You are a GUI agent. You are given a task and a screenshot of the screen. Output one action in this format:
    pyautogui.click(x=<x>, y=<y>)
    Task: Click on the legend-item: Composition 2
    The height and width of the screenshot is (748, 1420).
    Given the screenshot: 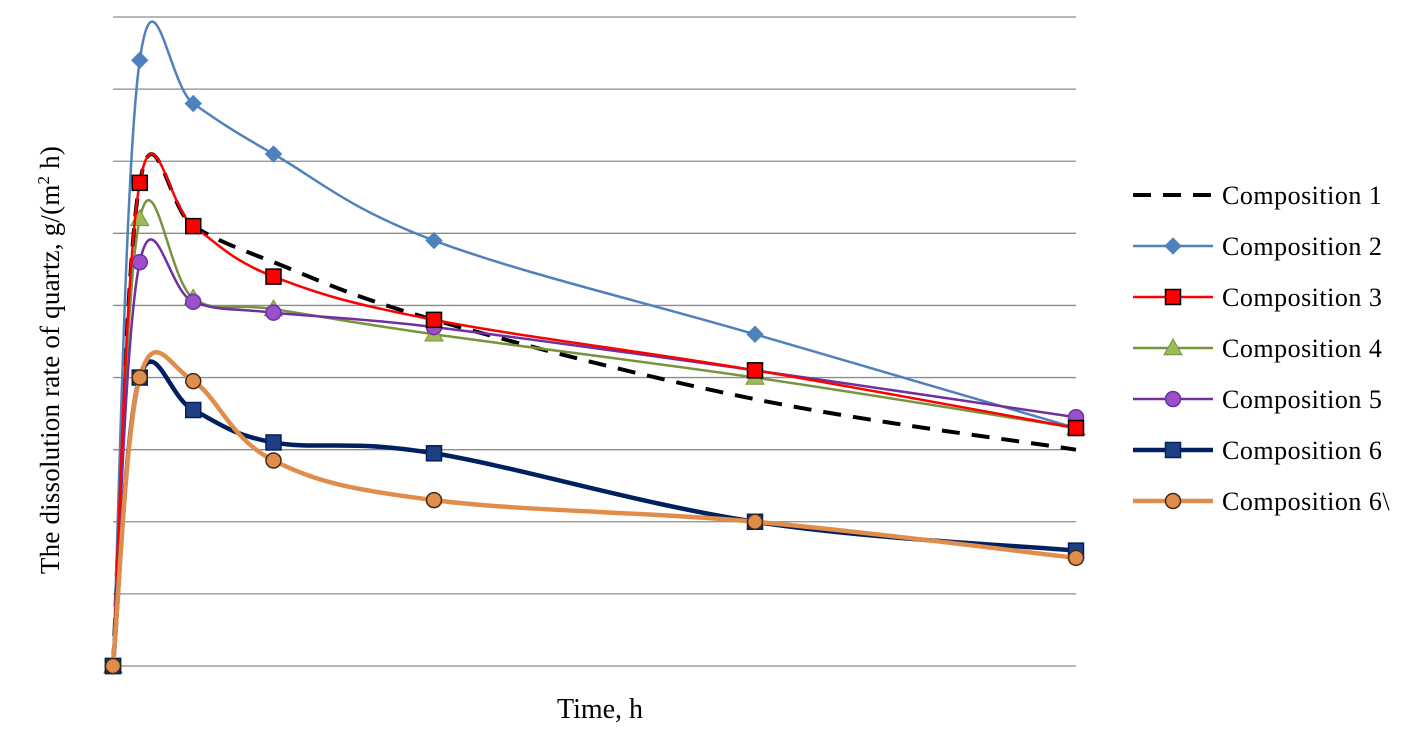 What is the action you would take?
    pyautogui.click(x=1257, y=246)
    